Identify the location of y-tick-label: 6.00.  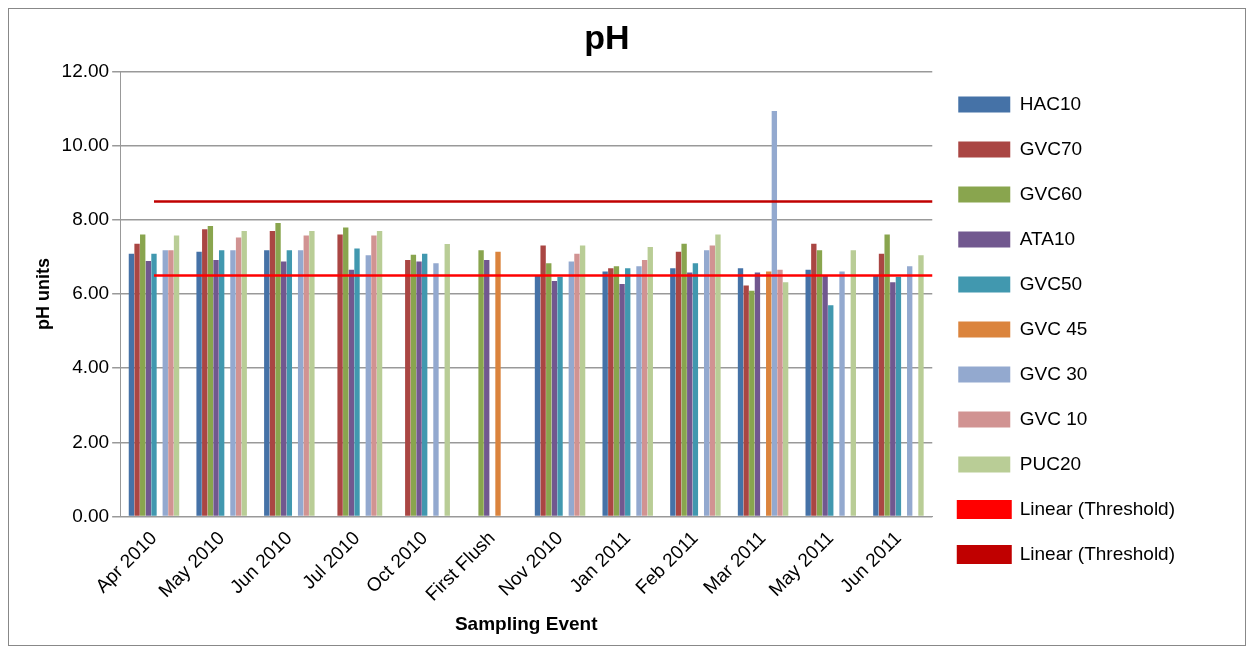
(91, 293).